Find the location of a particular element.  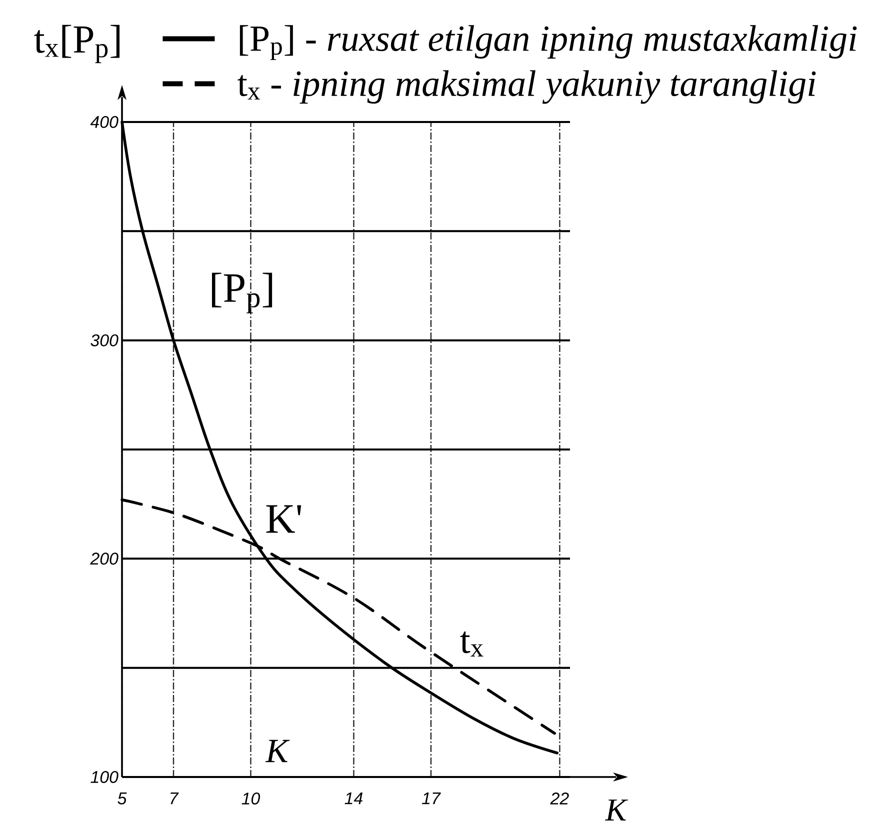

y-tick-label: 400 is located at coordinates (104, 122).